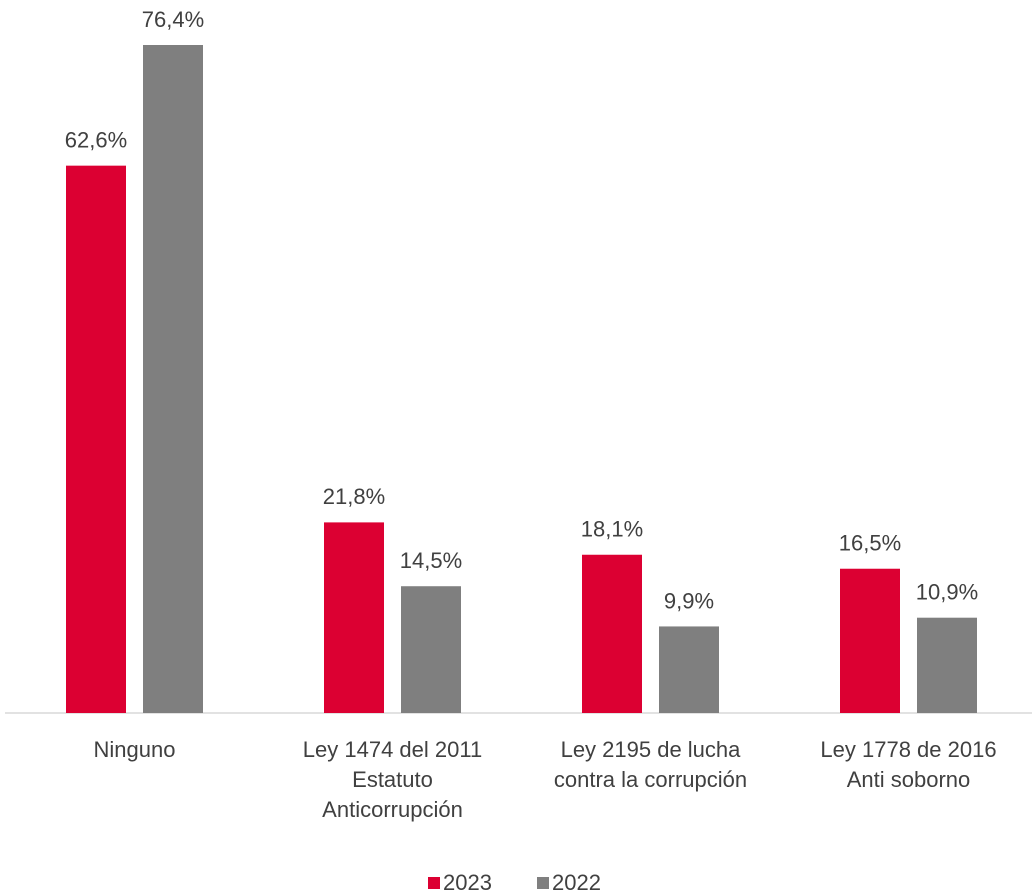  What do you see at coordinates (173, 19) in the screenshot?
I see `data-label: 76,4%` at bounding box center [173, 19].